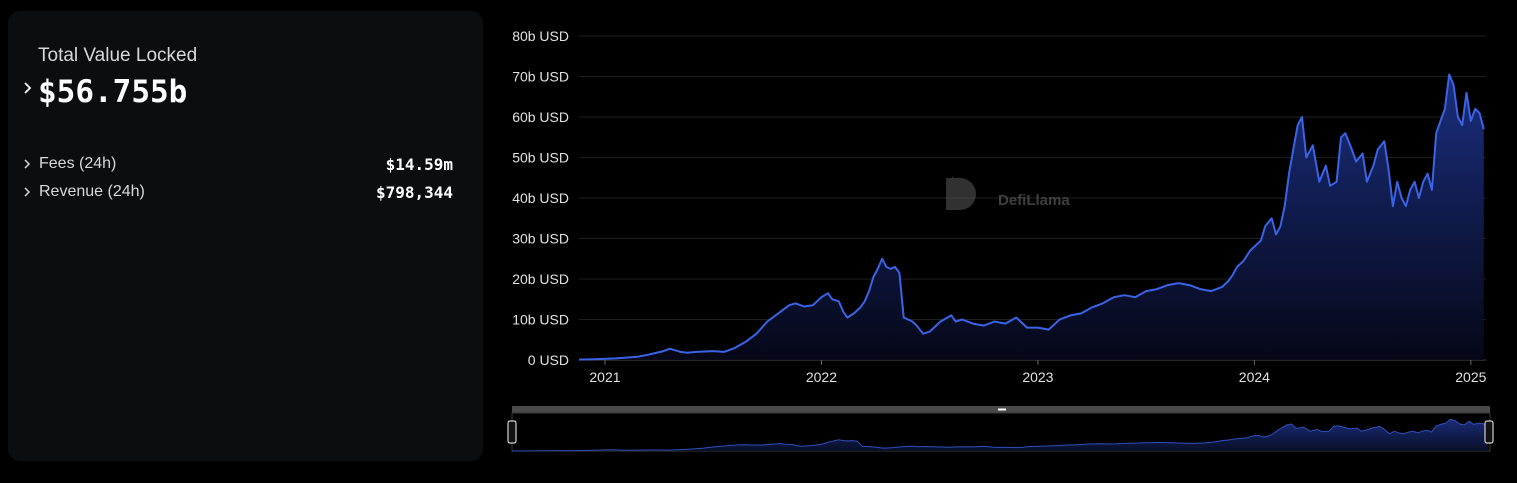 Image resolution: width=1517 pixels, height=483 pixels. I want to click on watermark-text: DefiLlama, so click(1034, 200).